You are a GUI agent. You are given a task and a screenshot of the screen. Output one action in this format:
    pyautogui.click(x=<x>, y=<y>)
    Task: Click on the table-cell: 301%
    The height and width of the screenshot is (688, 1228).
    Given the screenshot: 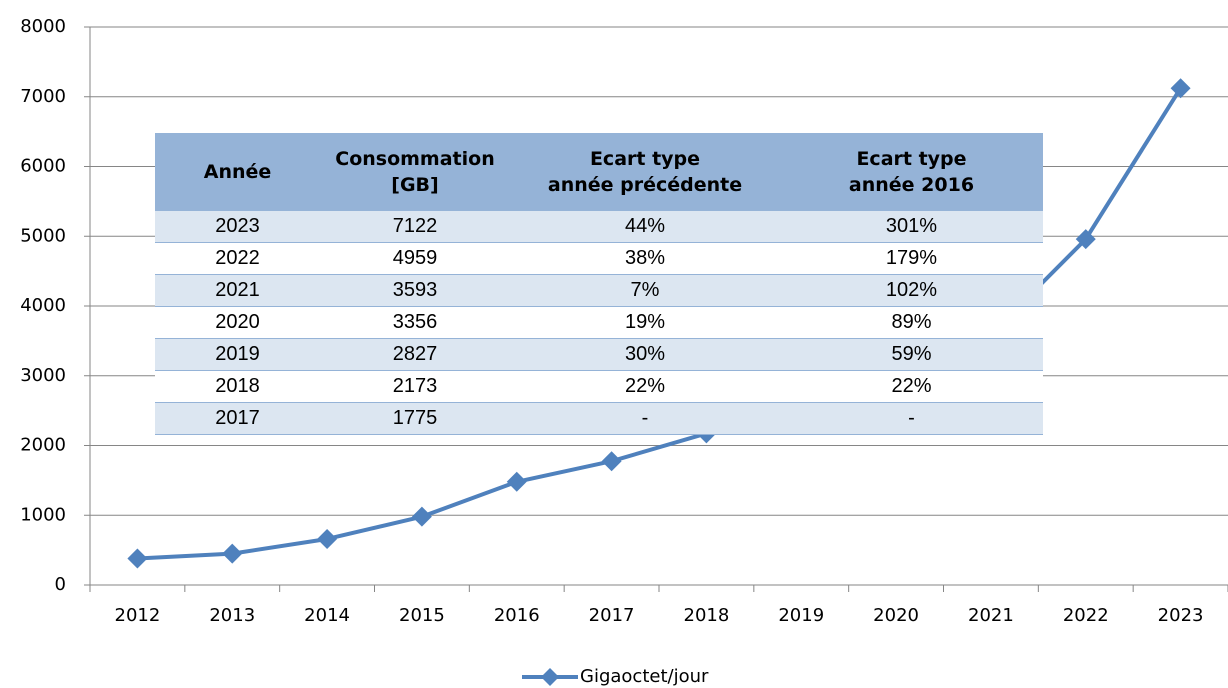 What is the action you would take?
    pyautogui.click(x=911, y=226)
    